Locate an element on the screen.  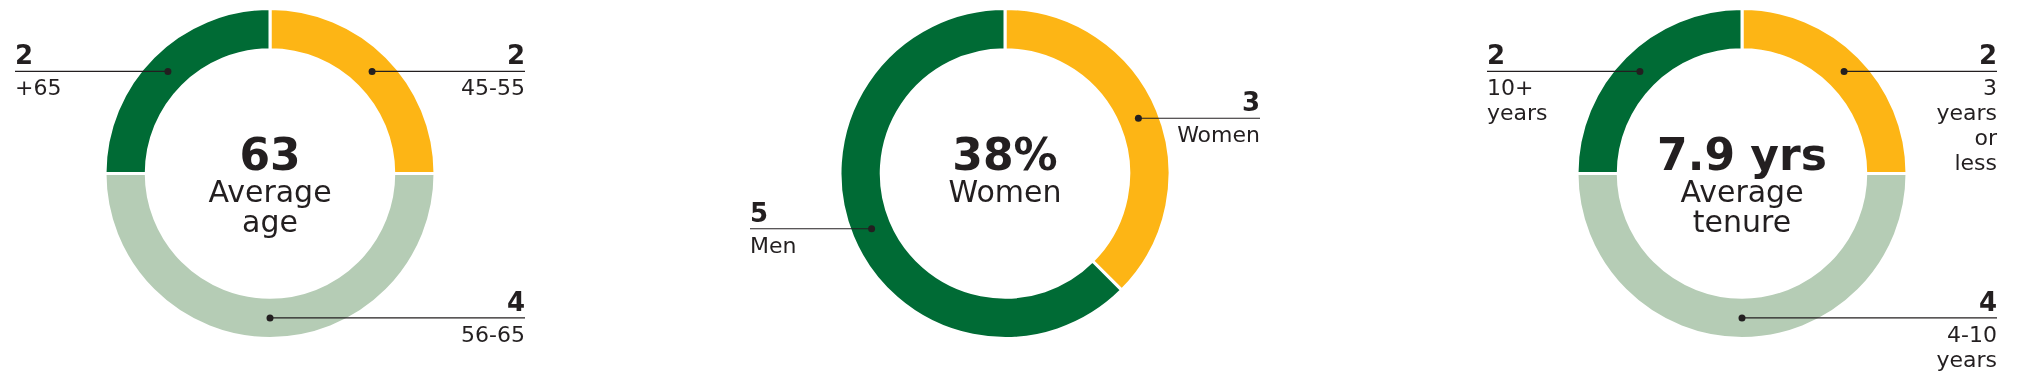
slice-label: +65 is located at coordinates (38, 88).